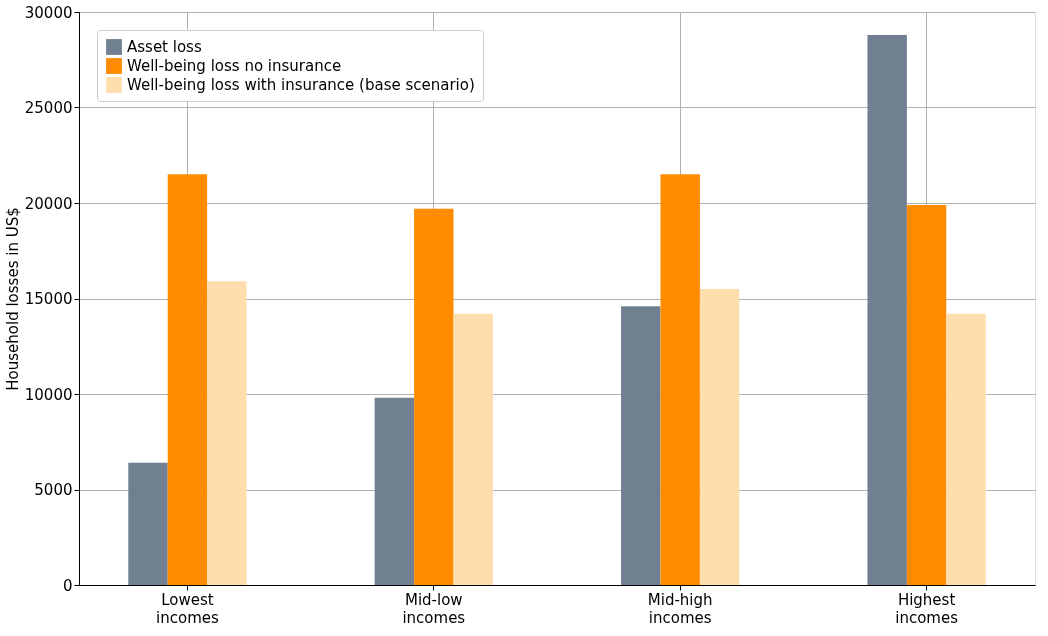 This screenshot has width=1048, height=636. What do you see at coordinates (48, 394) in the screenshot?
I see `y-tick-label: 10000` at bounding box center [48, 394].